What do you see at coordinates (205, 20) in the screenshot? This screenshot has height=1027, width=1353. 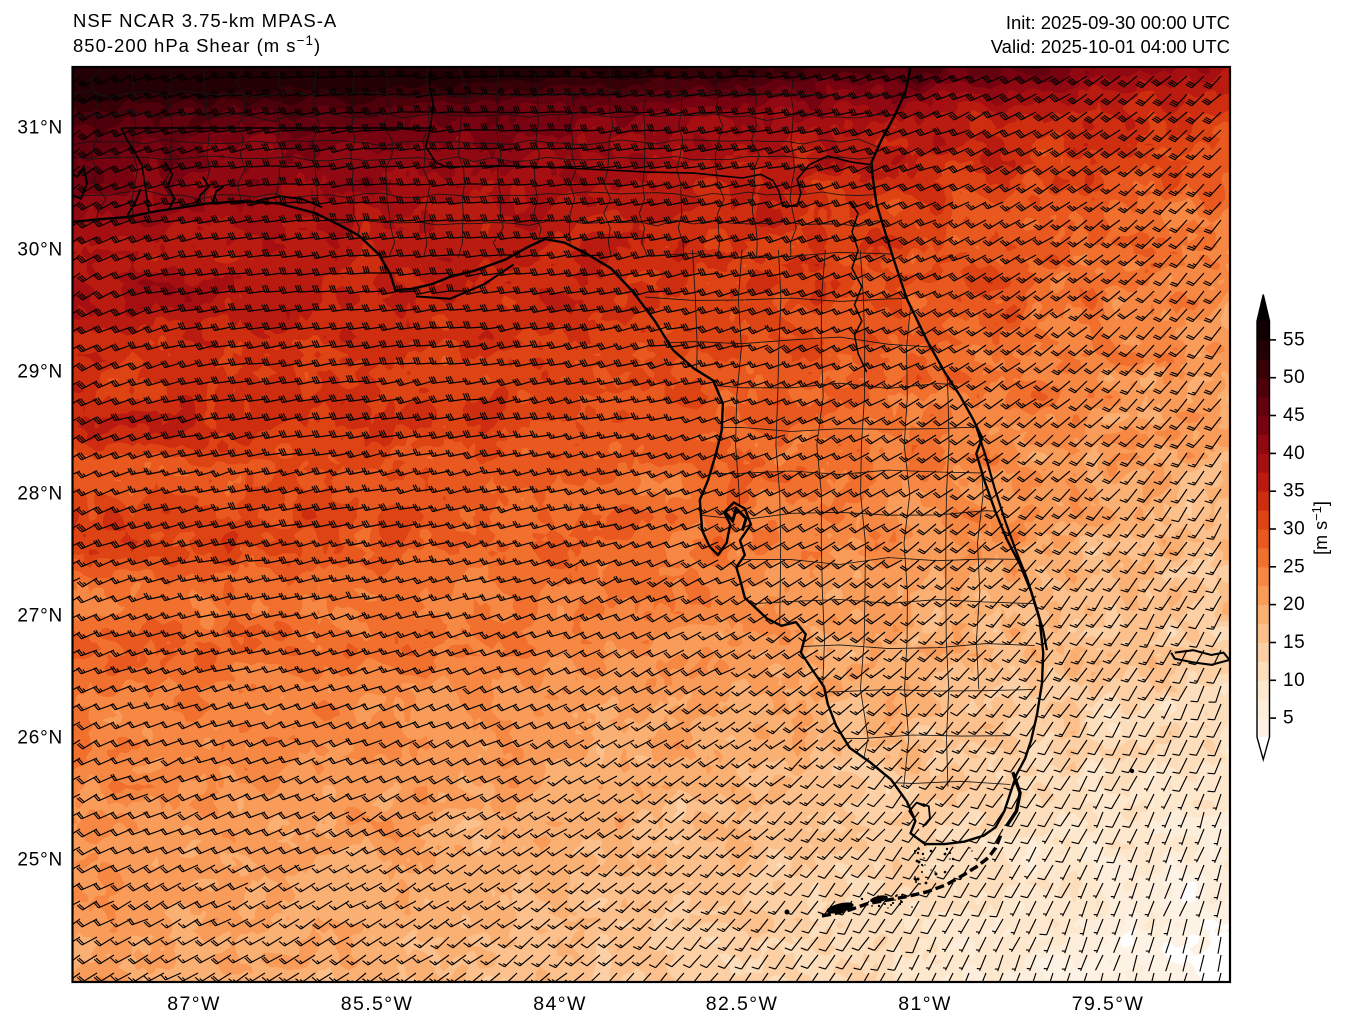 I see `svg-text: NSF NCAR 3.75-km MPAS-A` at bounding box center [205, 20].